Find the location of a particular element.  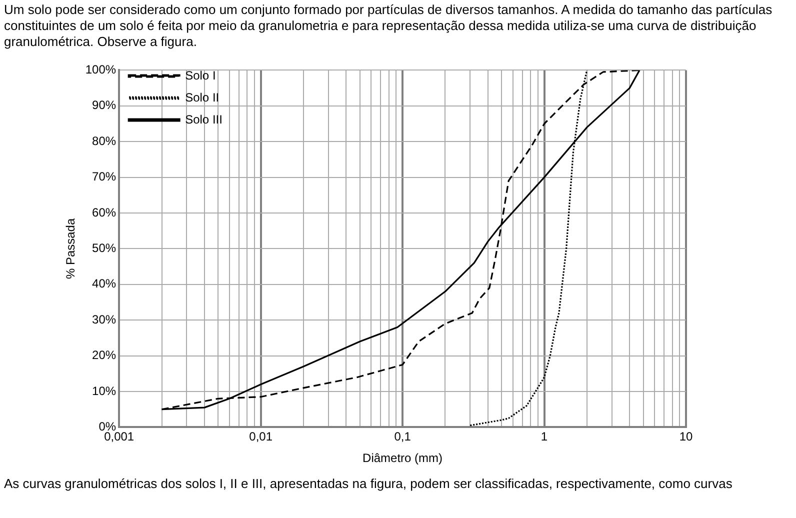

y-tick-label: 100% is located at coordinates (100, 69).